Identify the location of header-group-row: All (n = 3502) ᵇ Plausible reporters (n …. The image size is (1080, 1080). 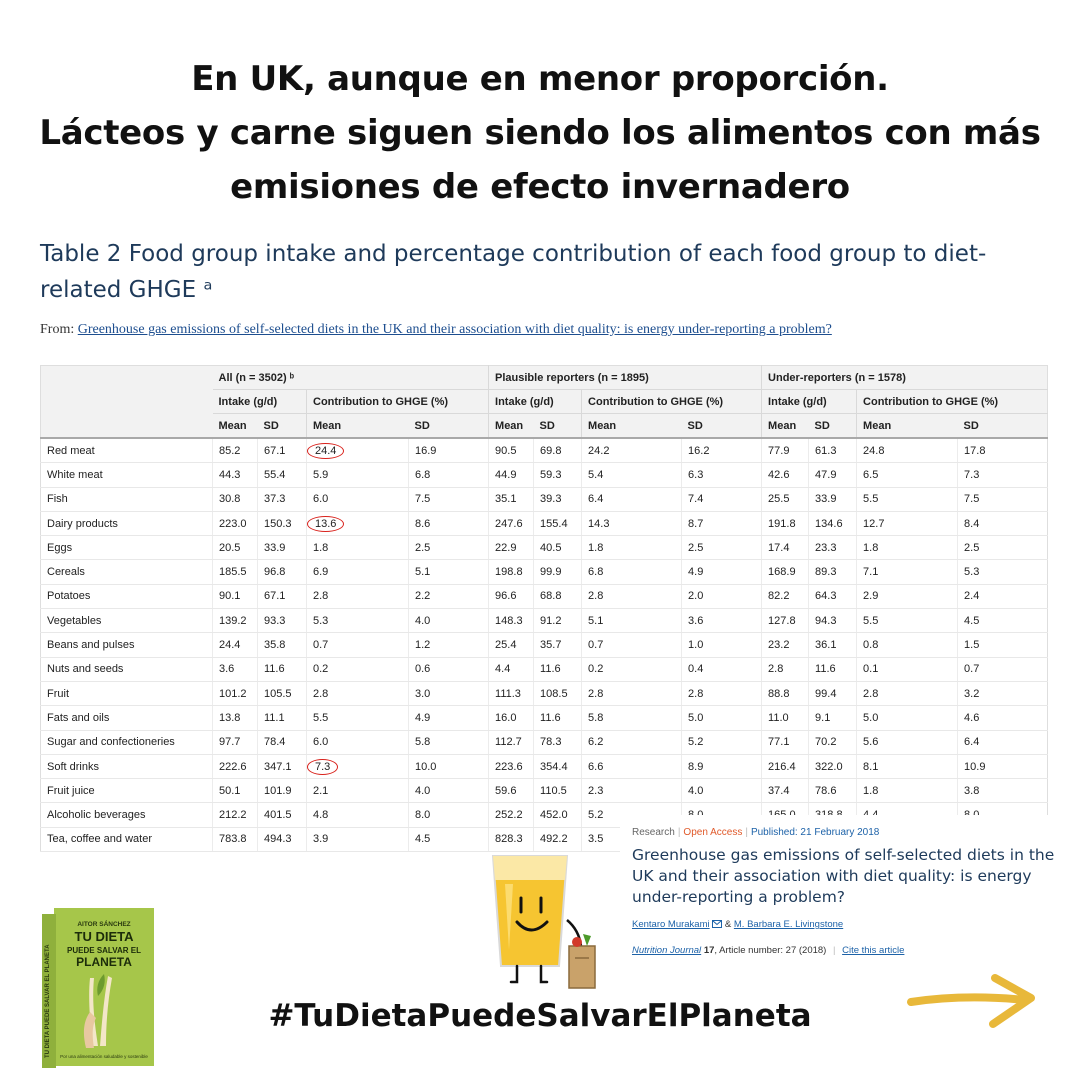
(544, 402).